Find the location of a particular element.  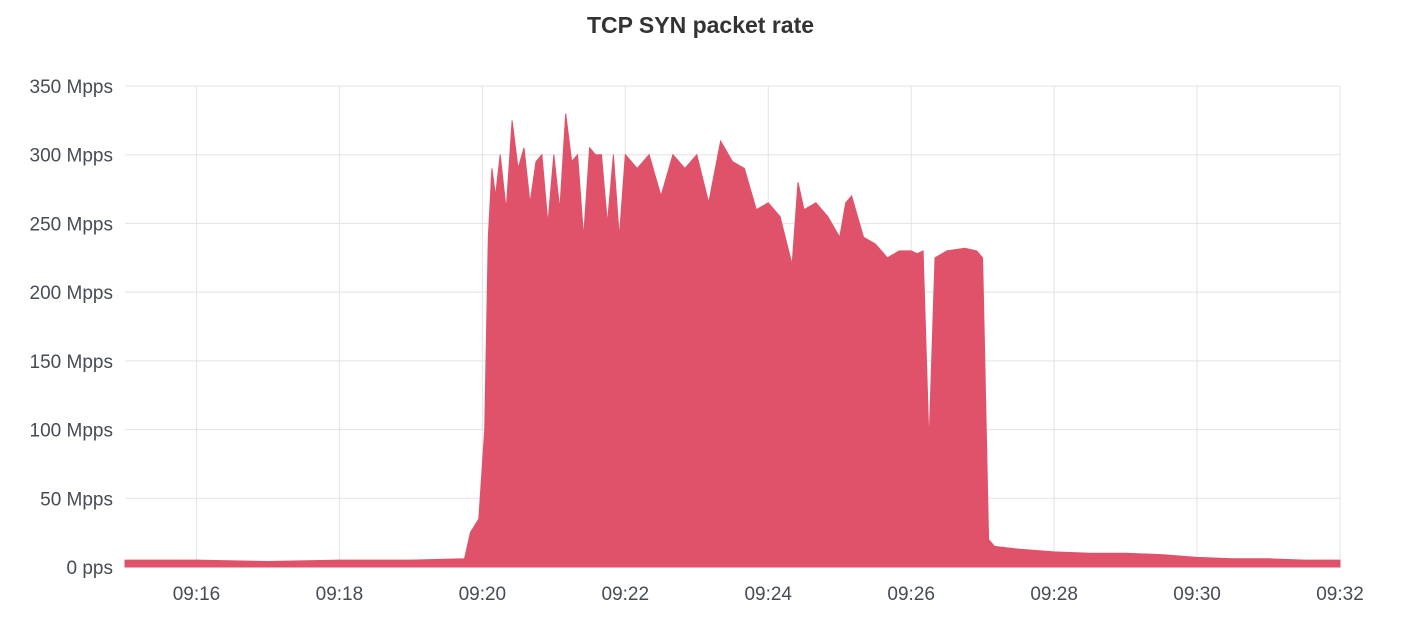

x-tick-label: 09:30 is located at coordinates (1197, 594).